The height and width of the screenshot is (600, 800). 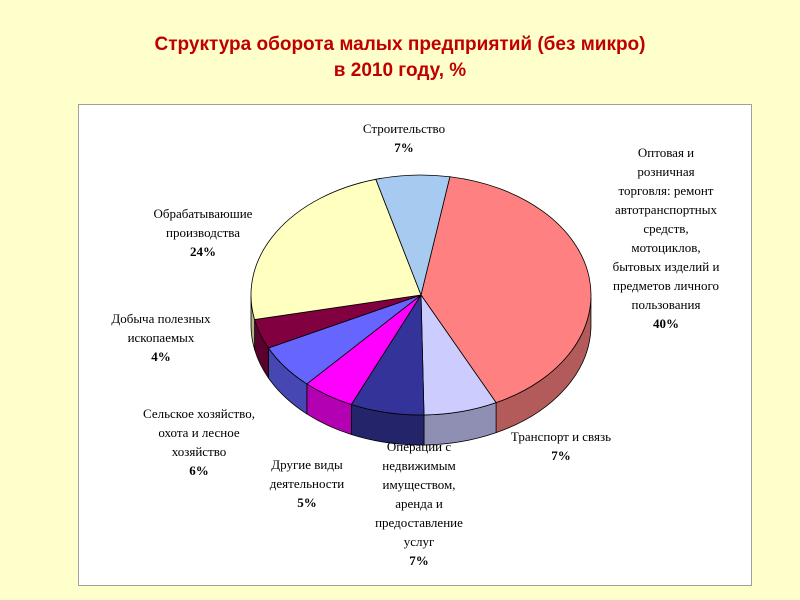 I want to click on slice-pct-4: 6%, so click(x=199, y=470).